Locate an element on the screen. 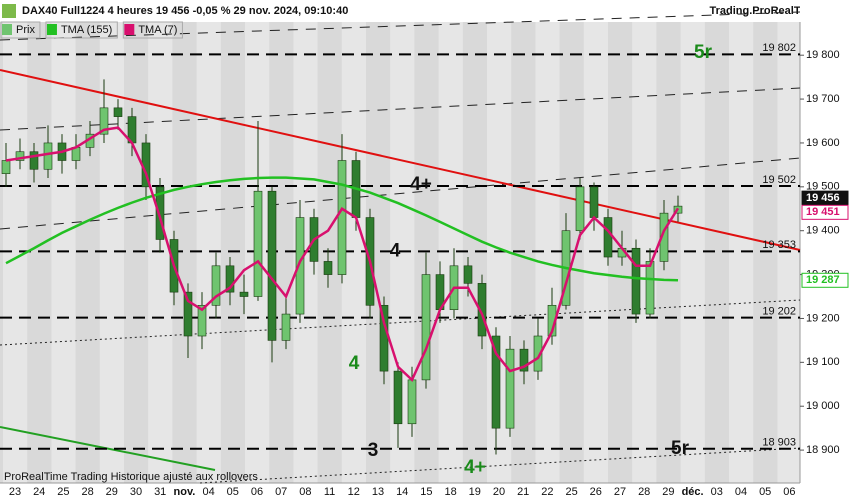 This screenshot has width=850, height=500. y-tick-label: 19 100 is located at coordinates (823, 362).